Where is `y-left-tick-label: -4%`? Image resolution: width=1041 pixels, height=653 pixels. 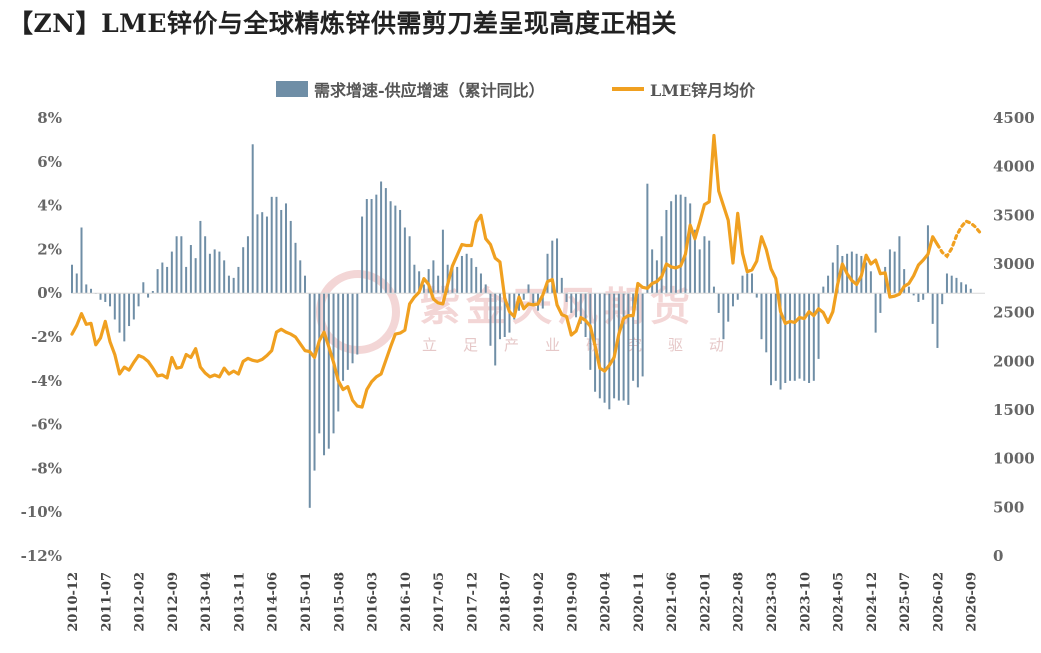 y-left-tick-label: -4% is located at coordinates (46, 381).